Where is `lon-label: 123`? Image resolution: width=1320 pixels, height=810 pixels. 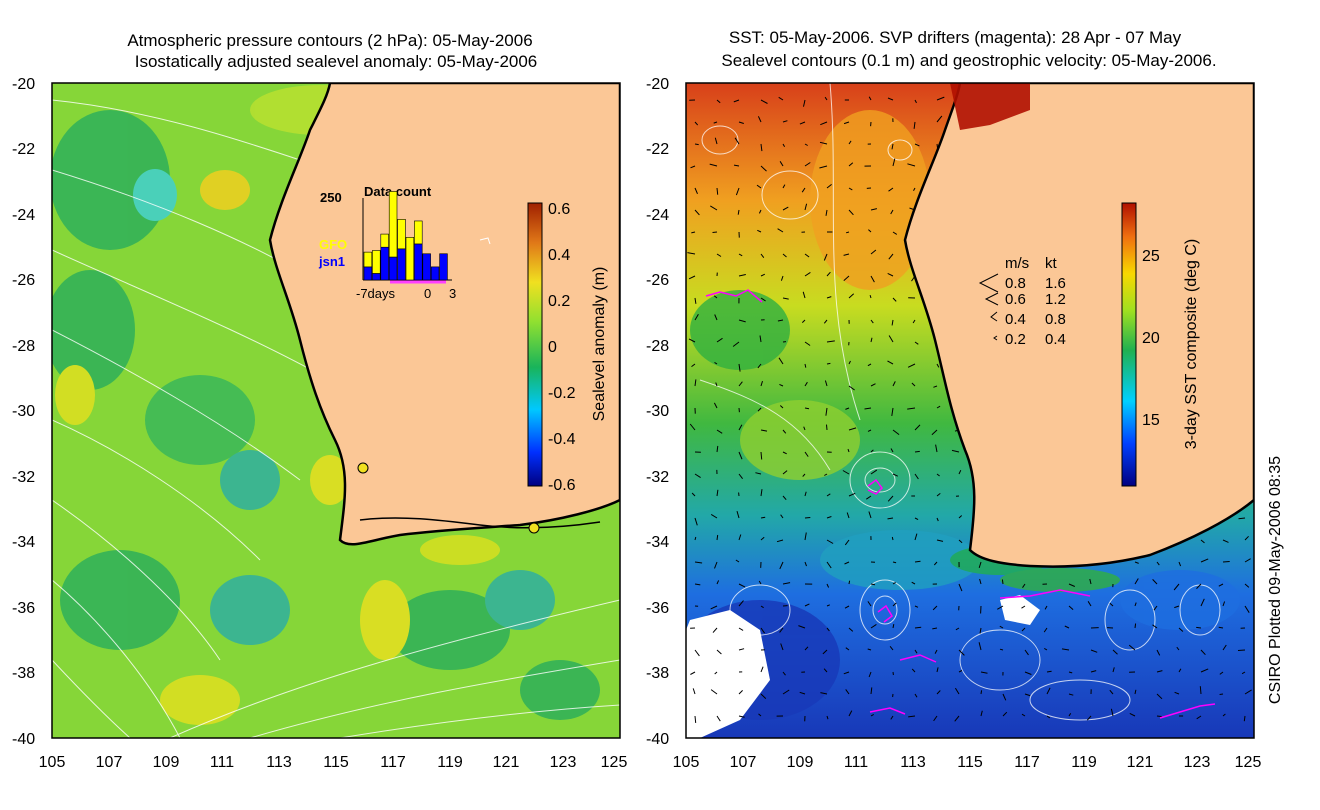 lon-label: 123 is located at coordinates (1197, 762).